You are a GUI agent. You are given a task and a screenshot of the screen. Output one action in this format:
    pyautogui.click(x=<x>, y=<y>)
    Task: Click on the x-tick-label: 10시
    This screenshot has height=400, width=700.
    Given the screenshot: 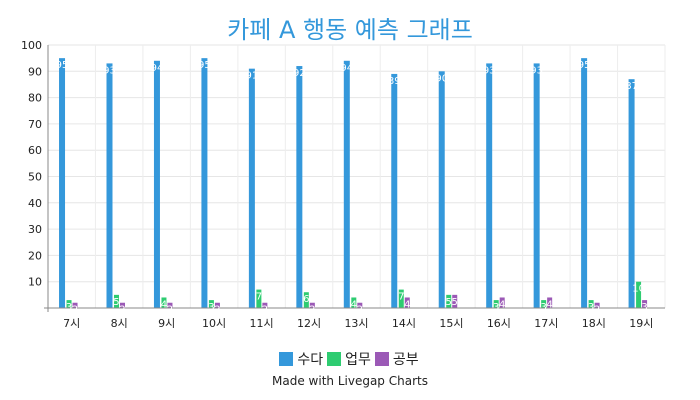 What is the action you would take?
    pyautogui.click(x=214, y=323)
    